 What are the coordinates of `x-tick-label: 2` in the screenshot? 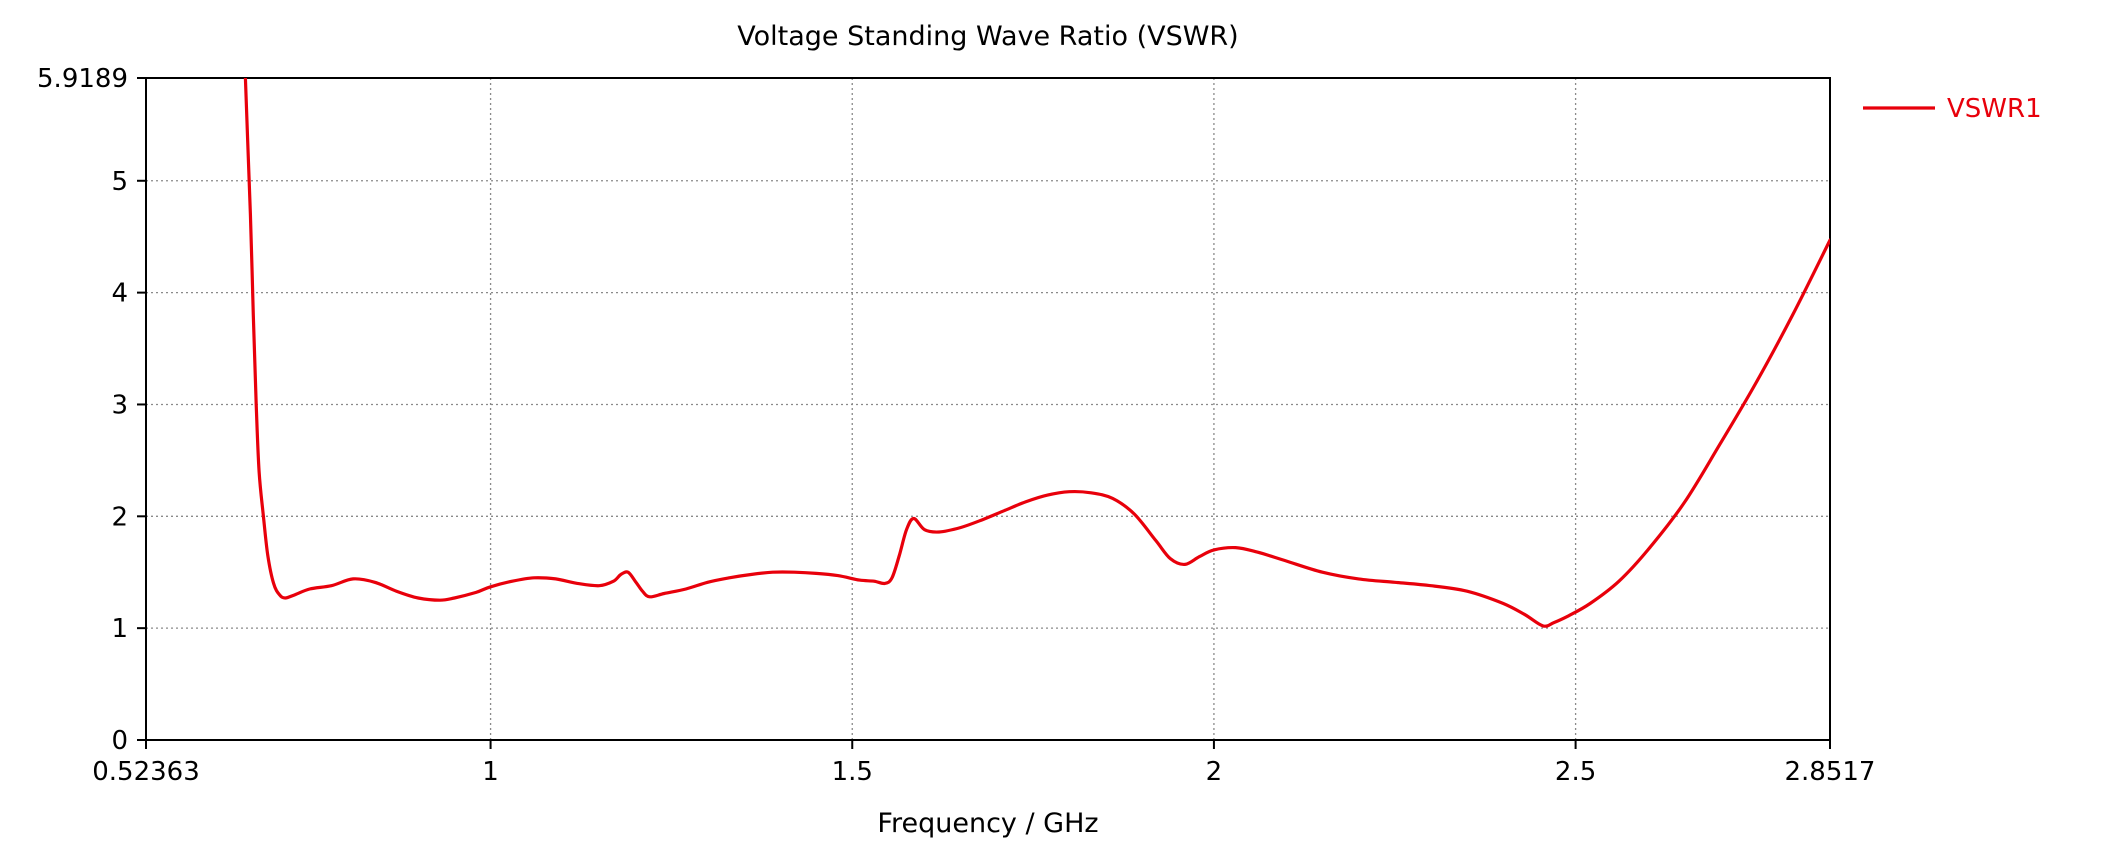 It's located at (1214, 772).